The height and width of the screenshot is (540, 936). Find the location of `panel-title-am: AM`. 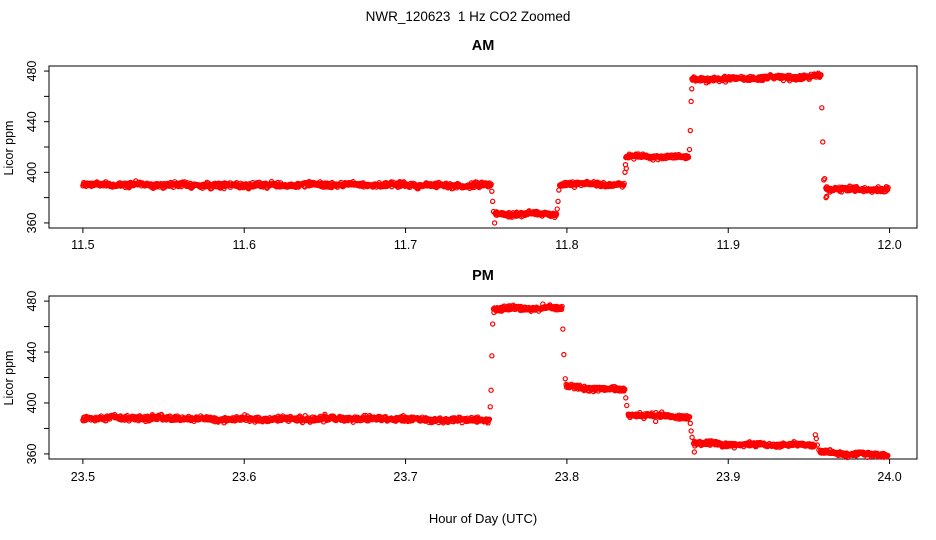

panel-title-am: AM is located at coordinates (483, 46).